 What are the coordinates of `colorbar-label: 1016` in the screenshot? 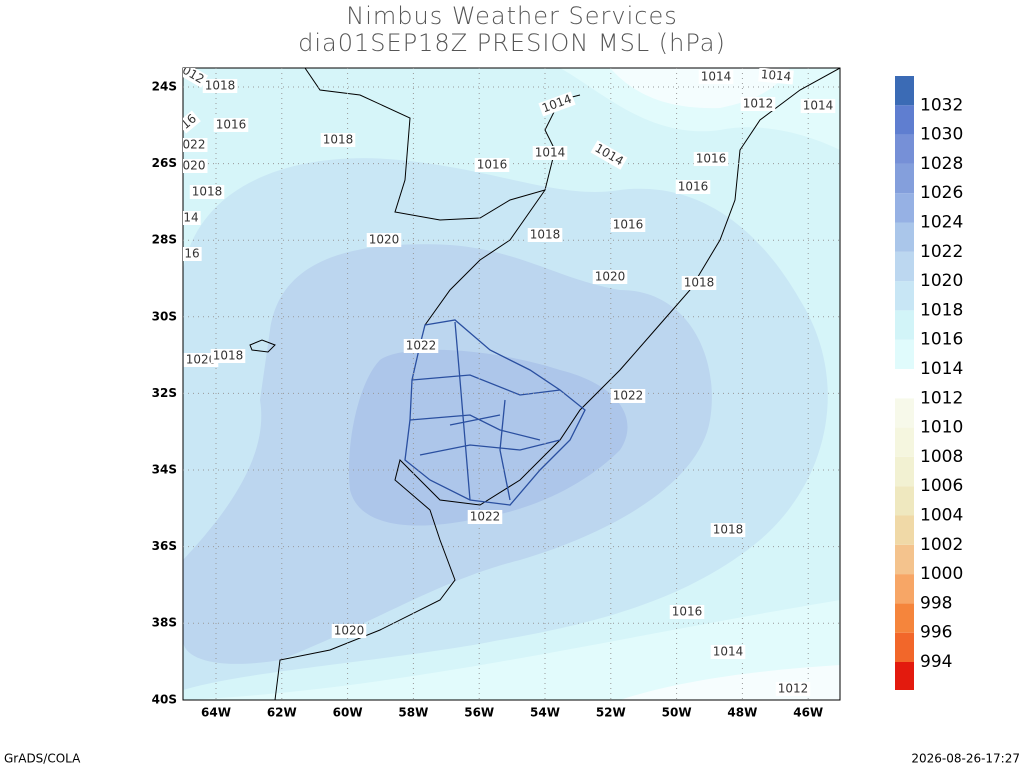 It's located at (941, 340).